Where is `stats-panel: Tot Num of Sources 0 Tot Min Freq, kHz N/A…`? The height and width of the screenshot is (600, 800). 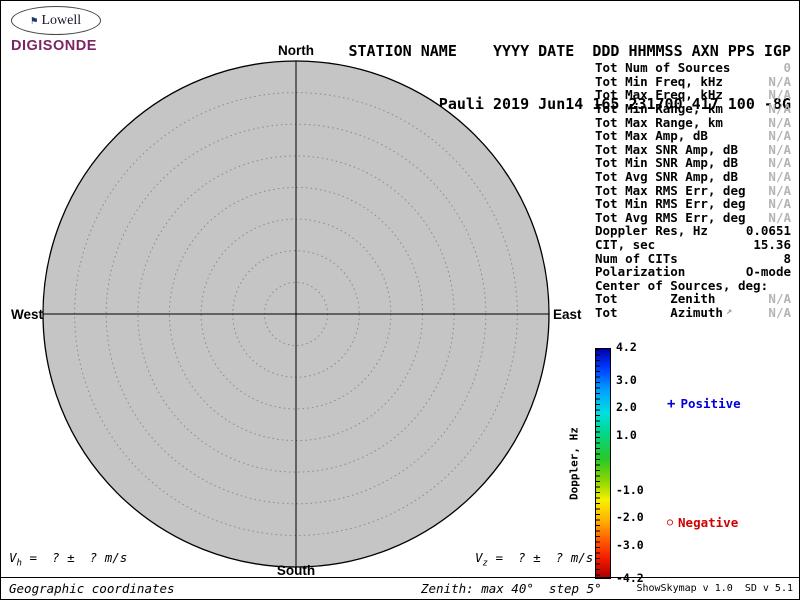
stats-panel: Tot Num of Sources 0 Tot Min Freq, kHz N/A… is located at coordinates (693, 190).